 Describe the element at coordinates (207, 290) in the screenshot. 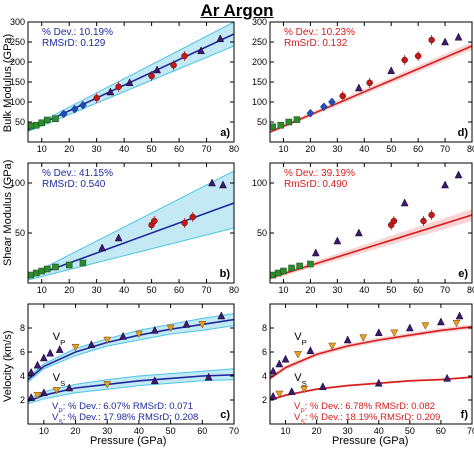

I see `x-tick-label: 70` at that location.